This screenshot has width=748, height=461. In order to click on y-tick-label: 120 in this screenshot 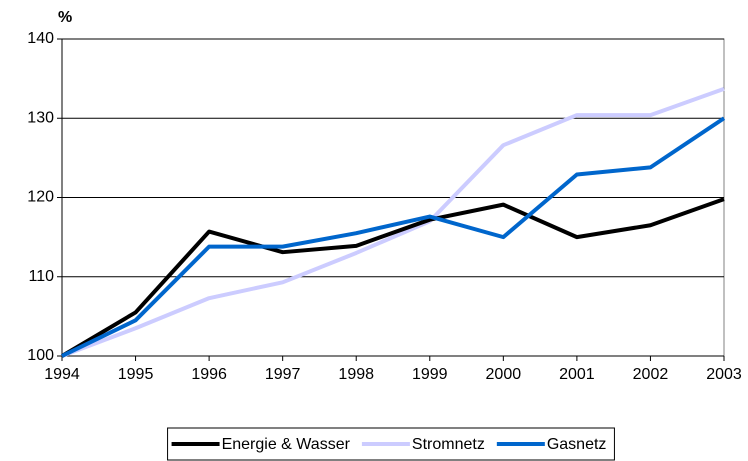, I will do `click(40, 197)`.